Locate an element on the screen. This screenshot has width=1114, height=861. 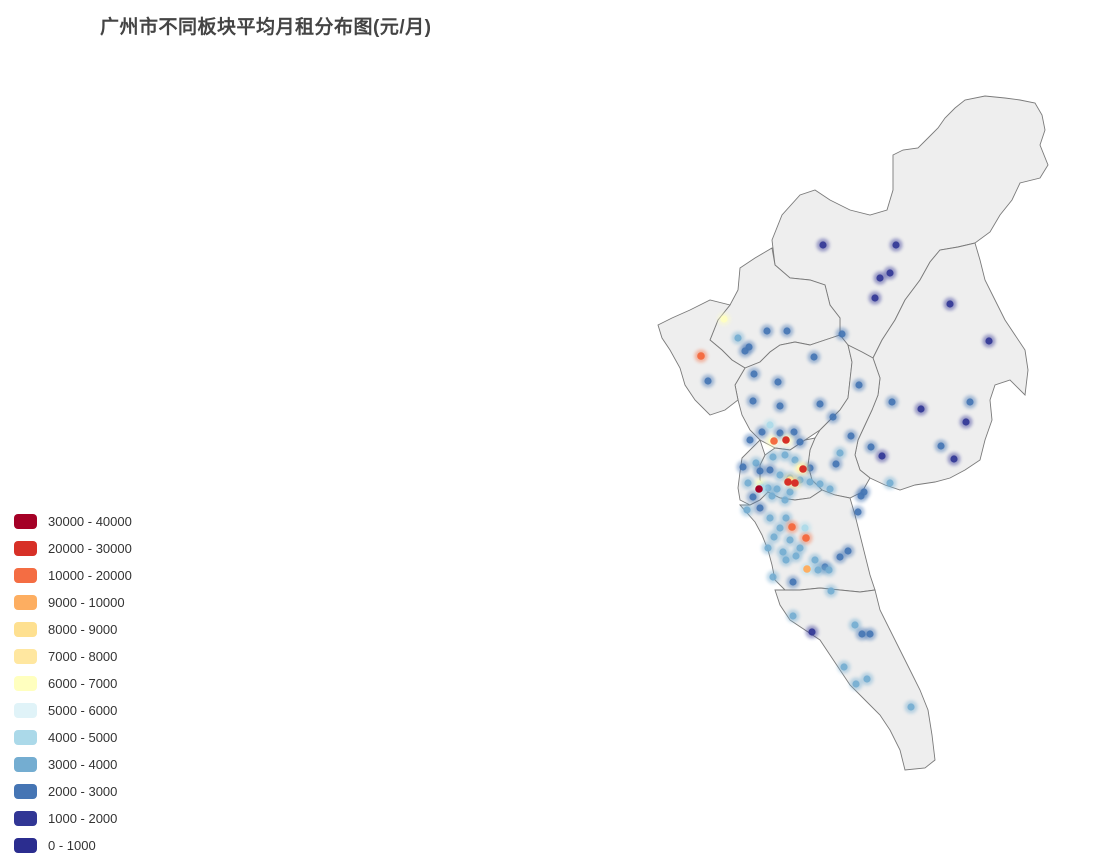
legend-item: 5000 - 6000 is located at coordinates (73, 710).